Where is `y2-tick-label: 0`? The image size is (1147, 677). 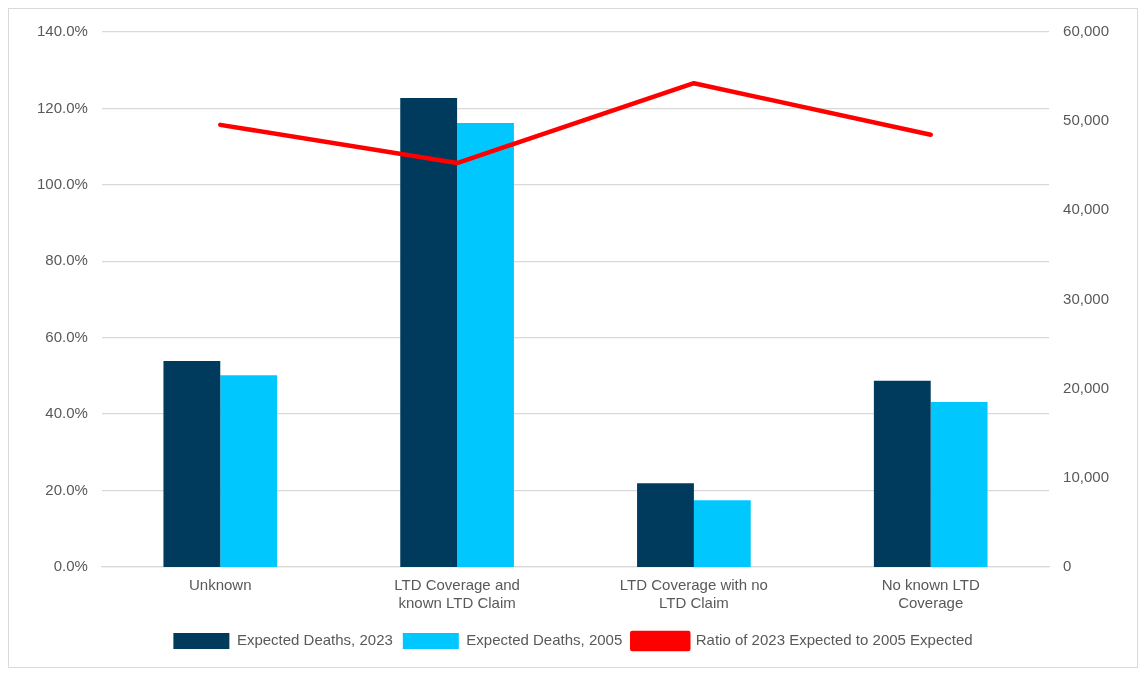 y2-tick-label: 0 is located at coordinates (1067, 566).